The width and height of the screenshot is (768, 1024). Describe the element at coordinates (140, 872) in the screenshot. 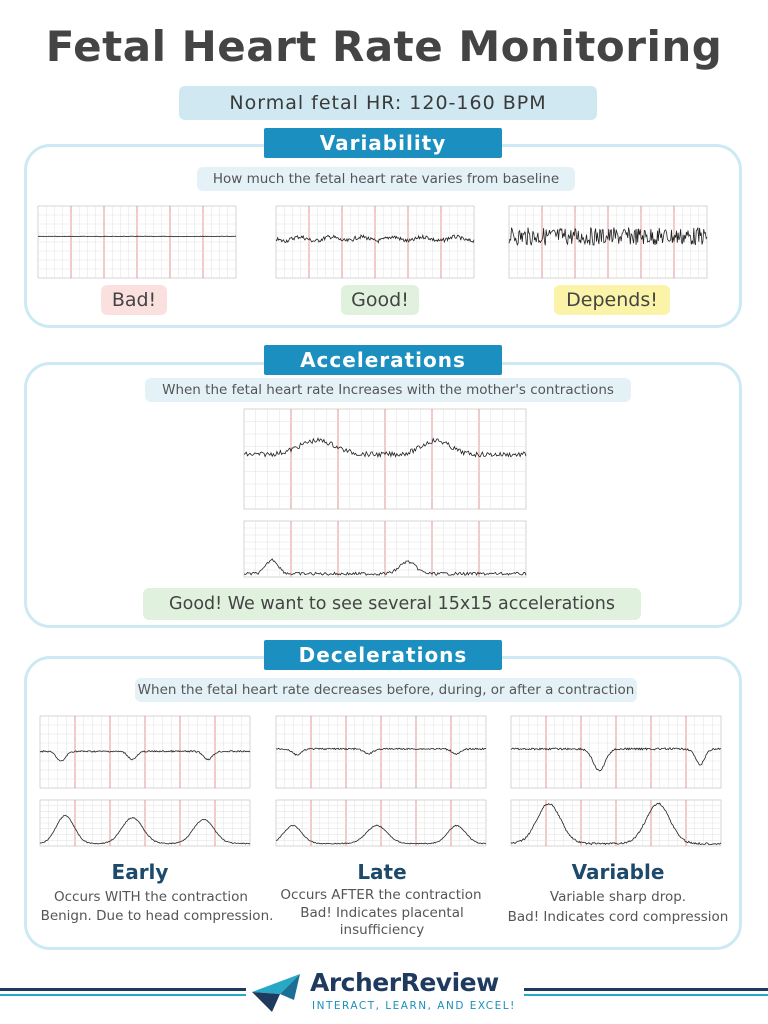

I see `deceleration-early-title: Early` at that location.